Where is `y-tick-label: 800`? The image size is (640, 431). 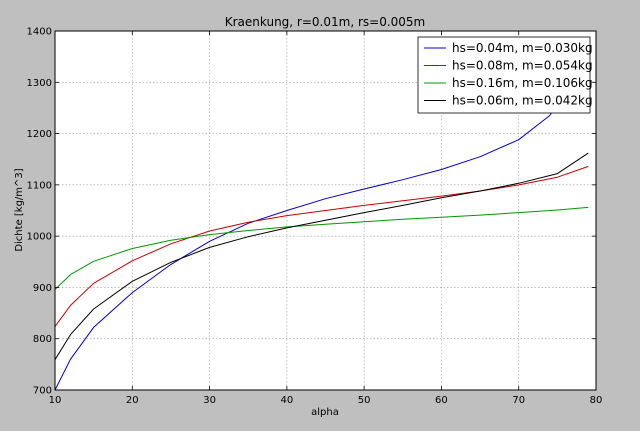 y-tick-label: 800 is located at coordinates (42, 339).